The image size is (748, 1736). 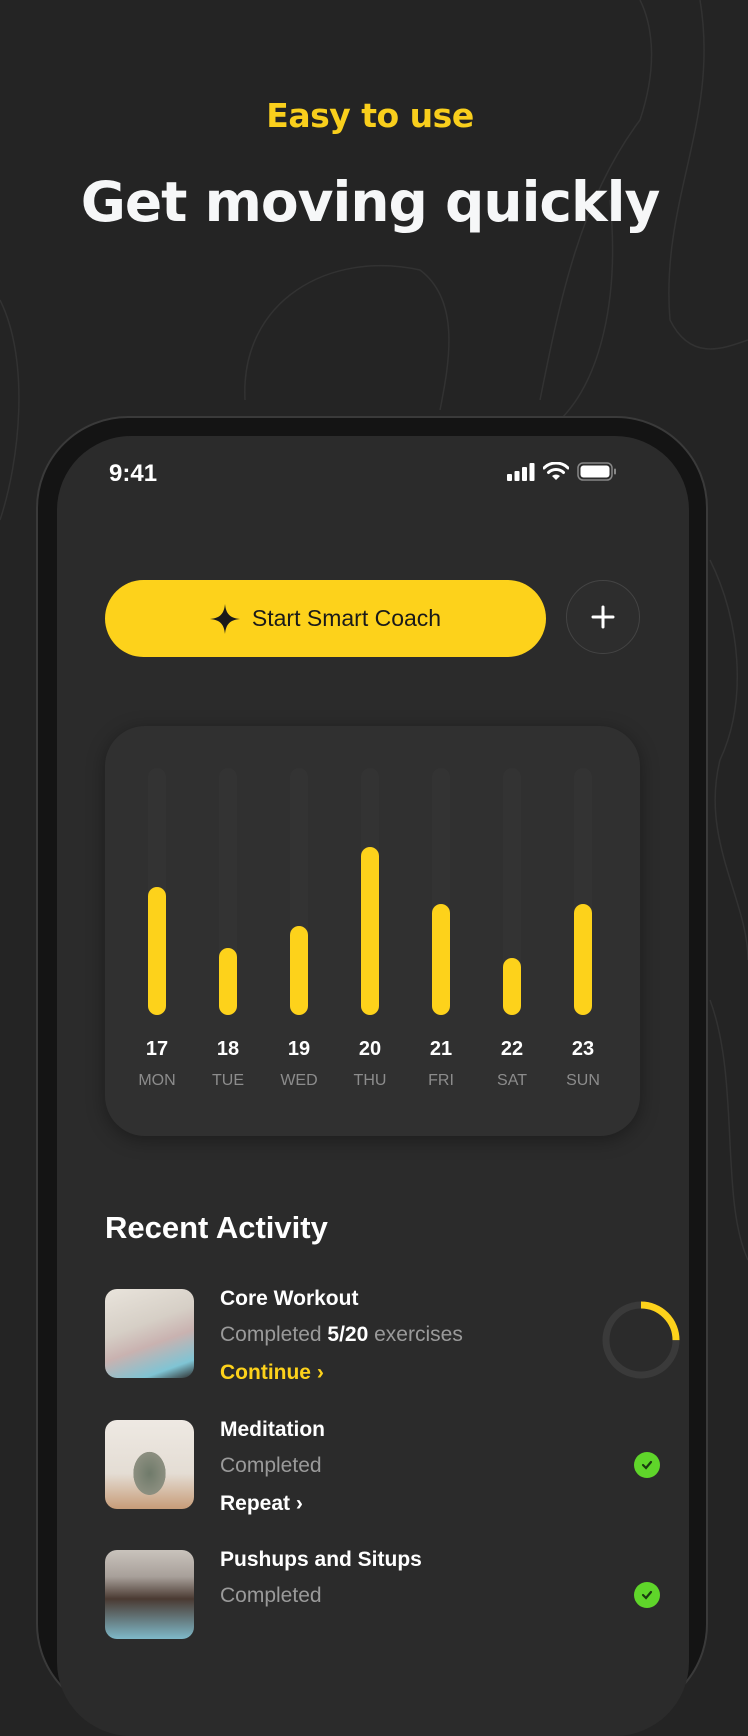 What do you see at coordinates (157, 1049) in the screenshot?
I see `date-label: 17` at bounding box center [157, 1049].